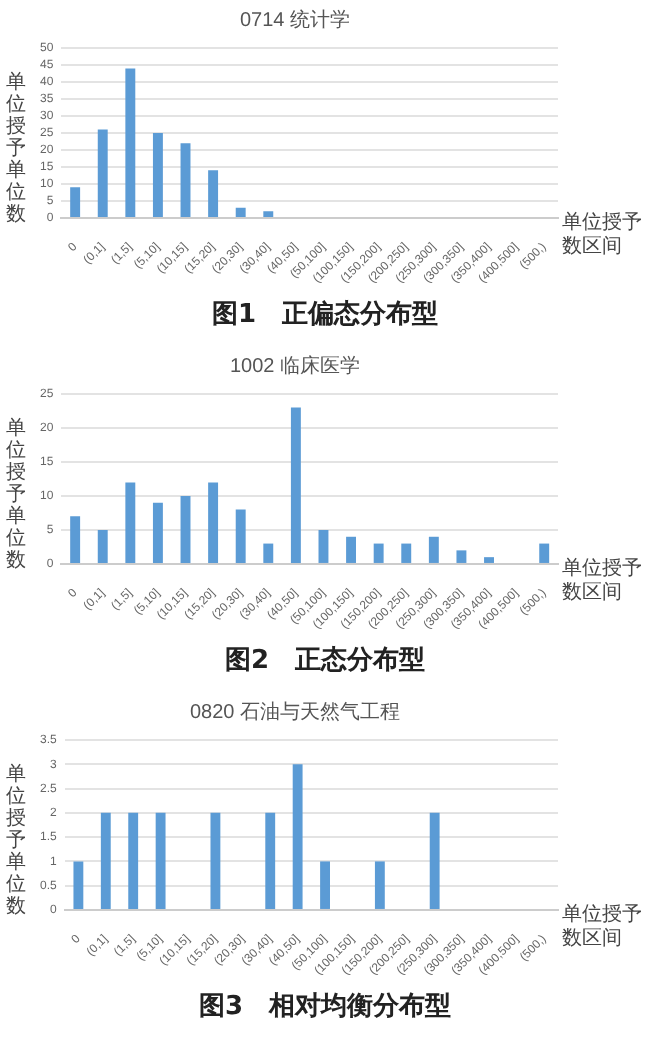 This screenshot has height=1040, width=650. I want to click on chart-title: 1002 临床医学, so click(295, 365).